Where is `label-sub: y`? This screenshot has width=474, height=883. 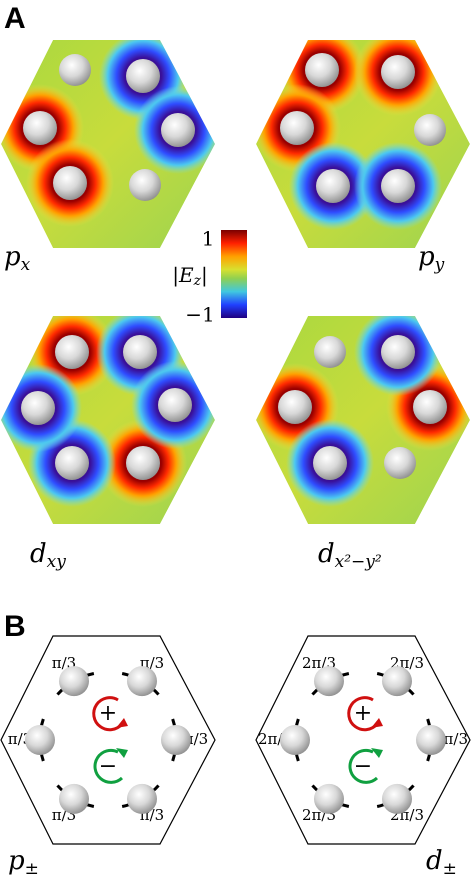 label-sub: y is located at coordinates (439, 265).